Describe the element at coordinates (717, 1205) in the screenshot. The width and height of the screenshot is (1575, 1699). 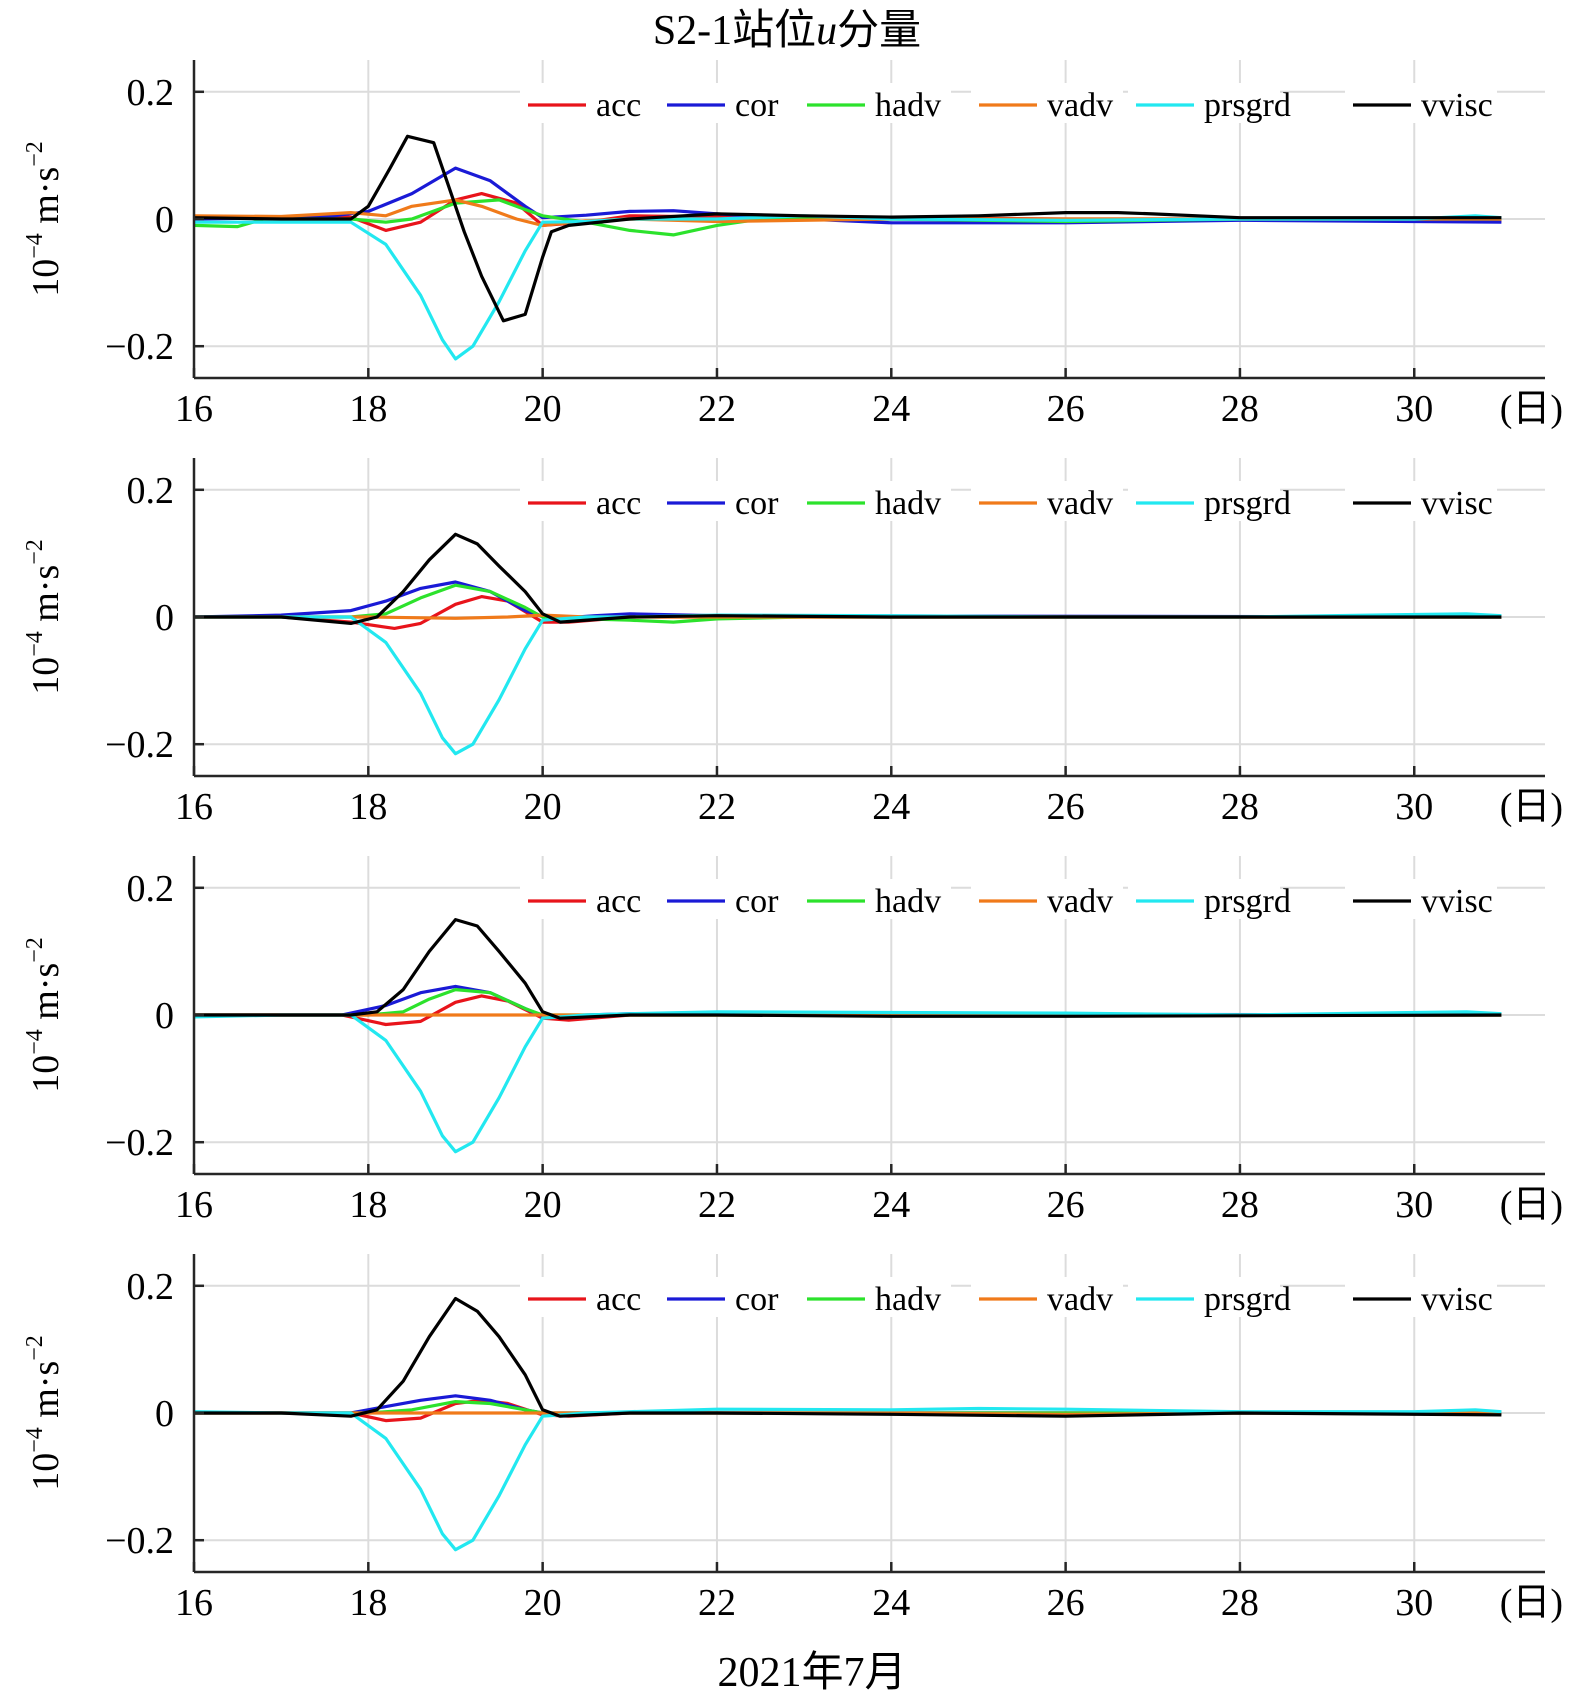
I see `x-tick-label: 22` at that location.